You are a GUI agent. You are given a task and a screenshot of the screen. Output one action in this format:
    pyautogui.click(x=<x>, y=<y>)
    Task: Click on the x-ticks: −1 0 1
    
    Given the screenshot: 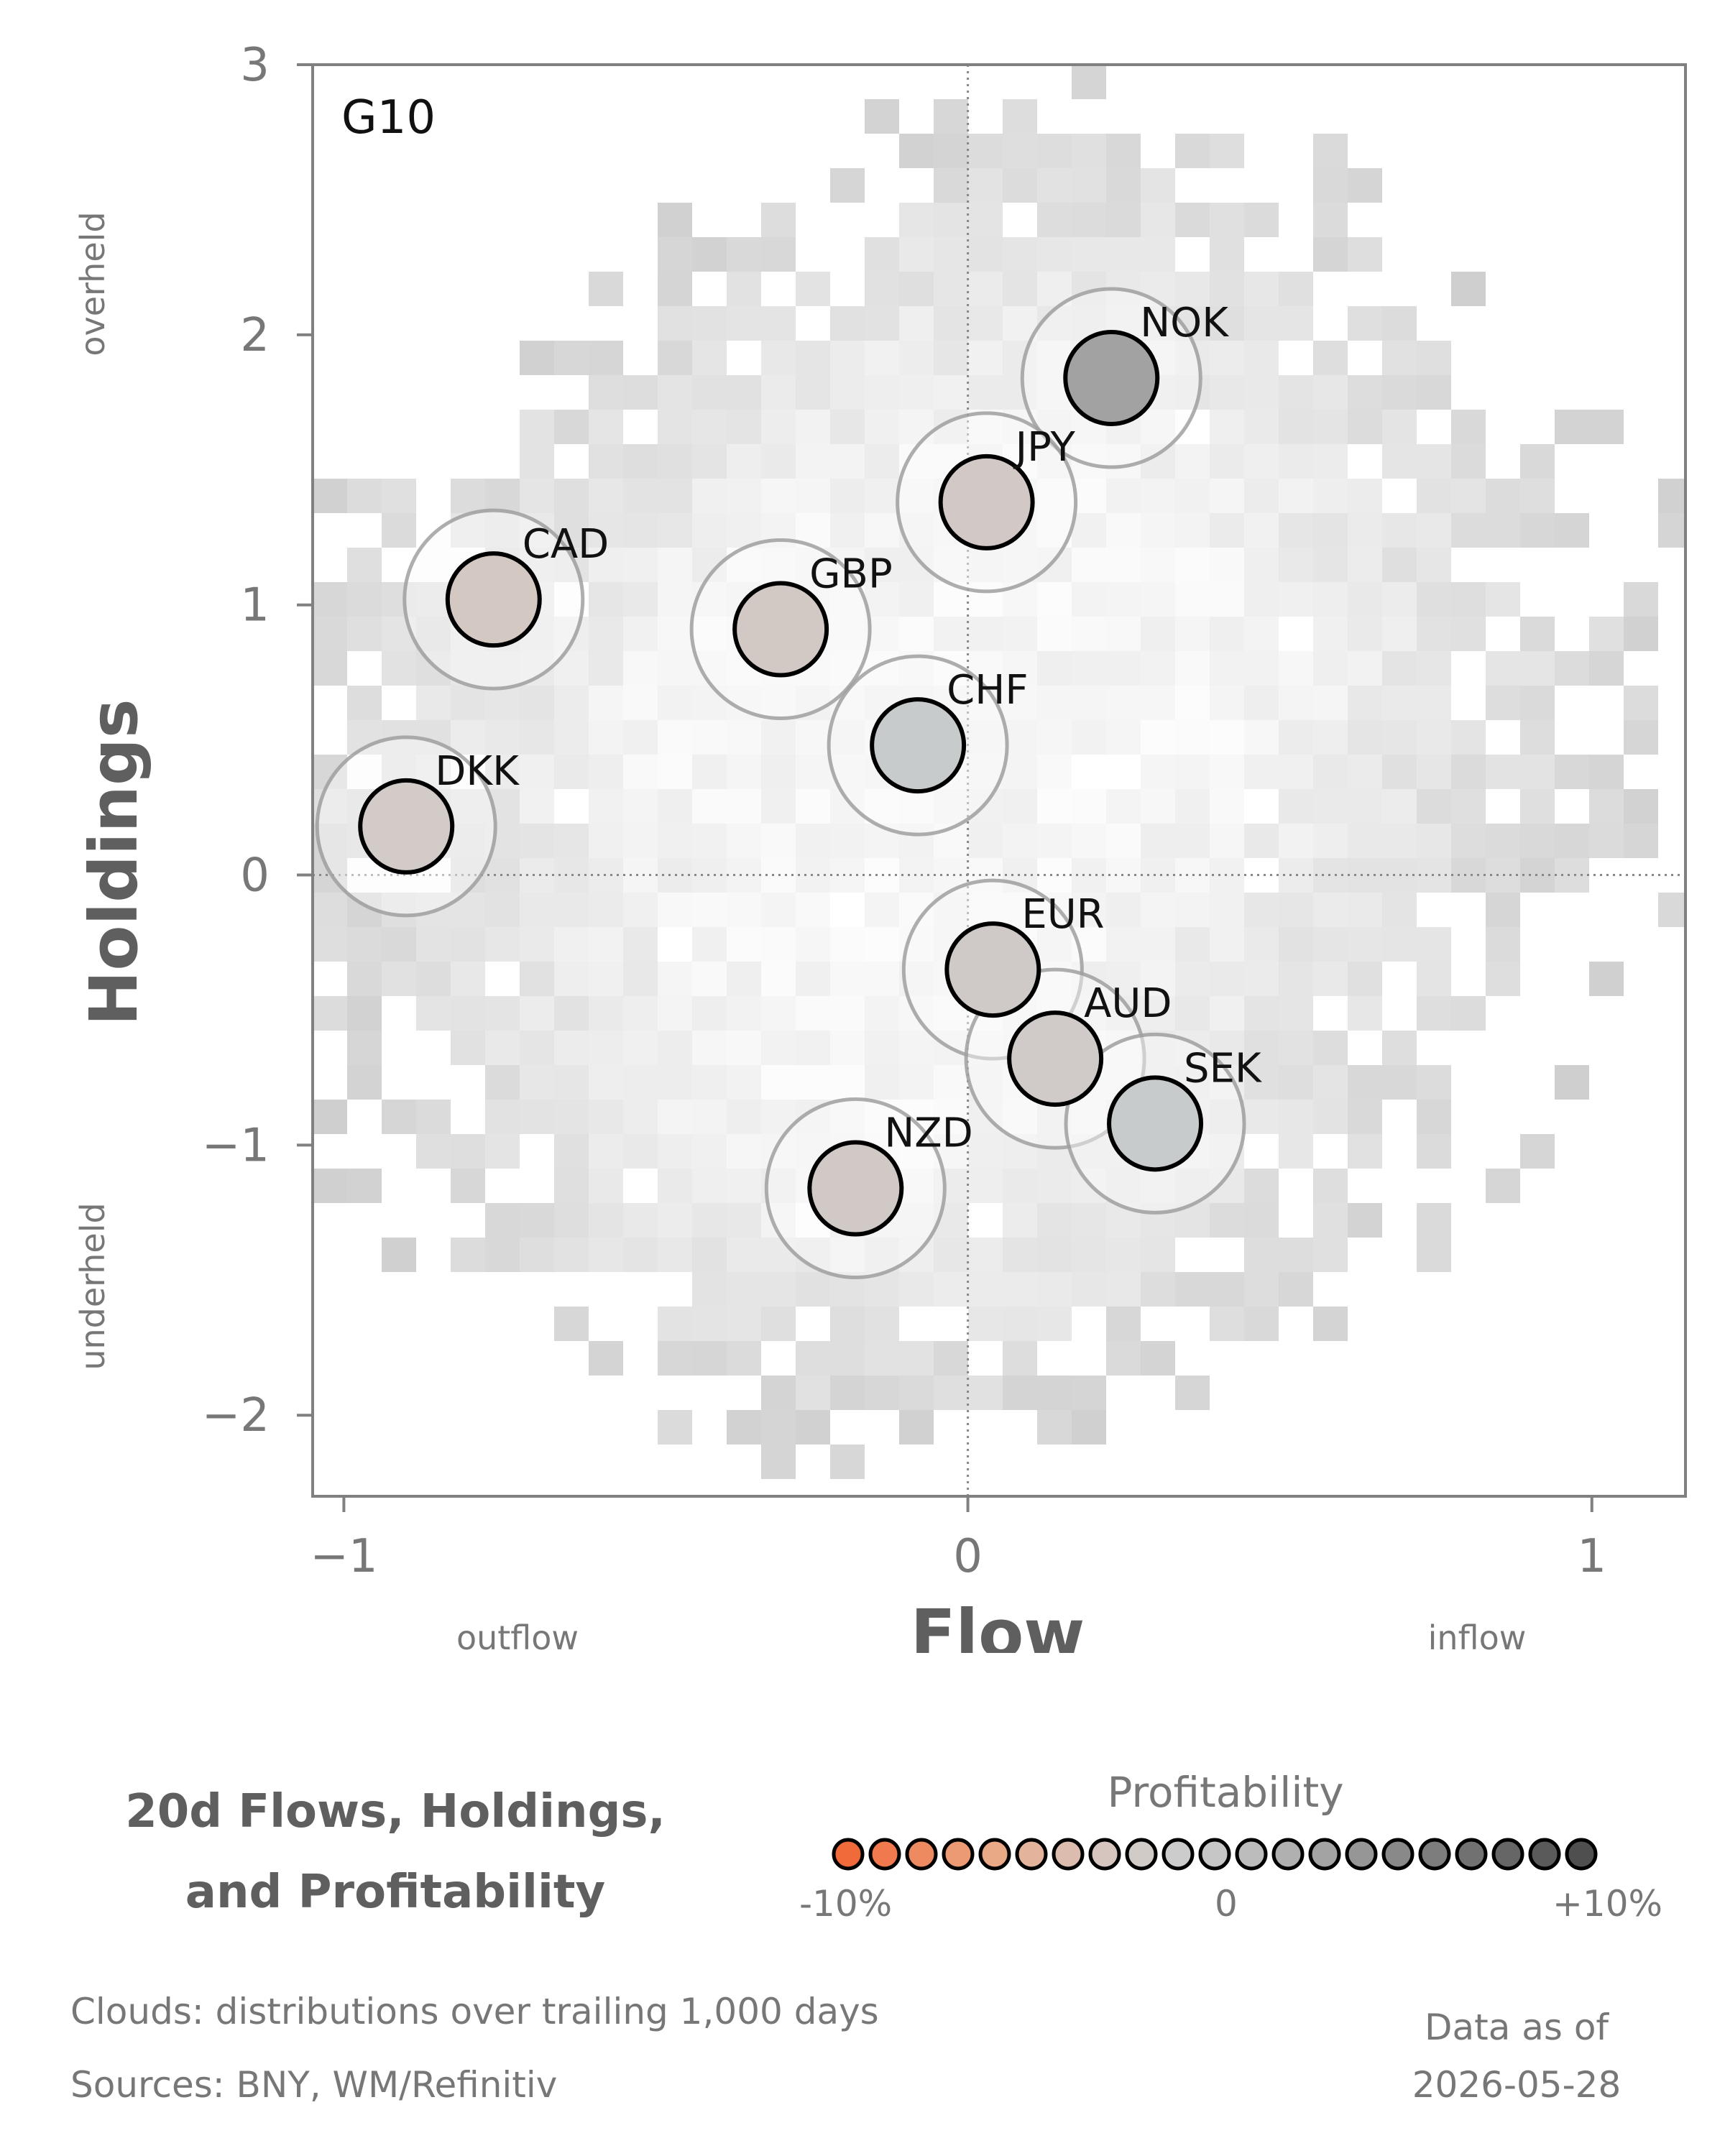 What is the action you would take?
    pyautogui.click(x=958, y=1539)
    